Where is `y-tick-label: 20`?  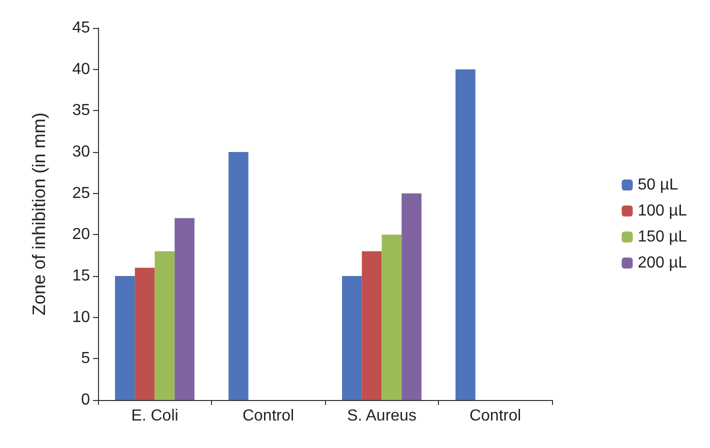 y-tick-label: 20 is located at coordinates (81, 235).